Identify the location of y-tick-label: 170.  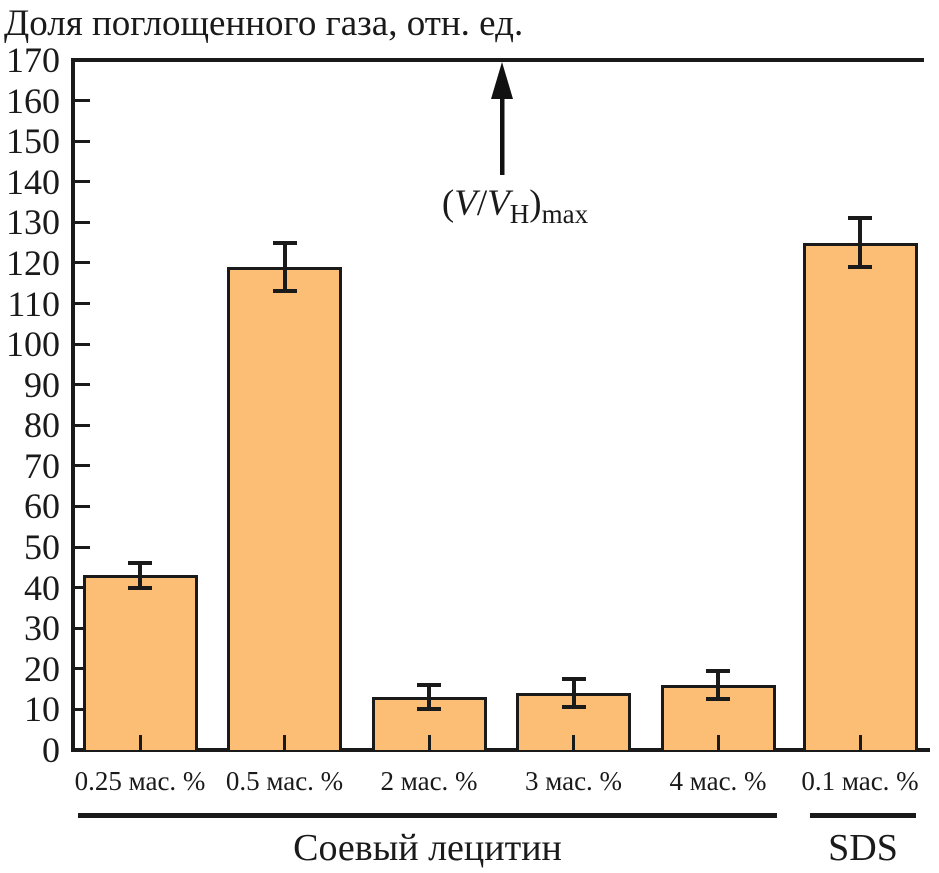
(33, 60).